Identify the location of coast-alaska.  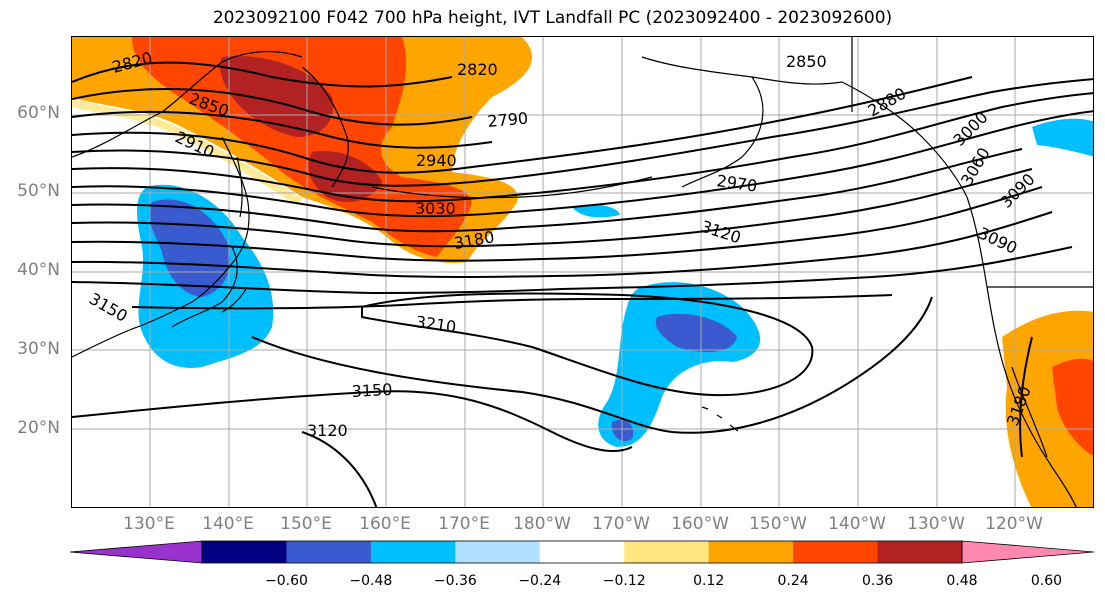
(742, 122).